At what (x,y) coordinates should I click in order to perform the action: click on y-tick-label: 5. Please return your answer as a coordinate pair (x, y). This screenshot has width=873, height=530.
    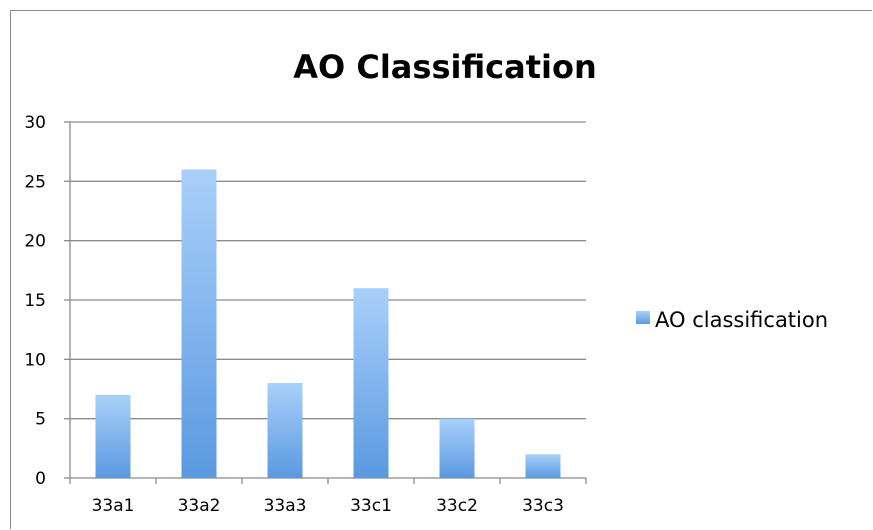
    Looking at the image, I should click on (40, 420).